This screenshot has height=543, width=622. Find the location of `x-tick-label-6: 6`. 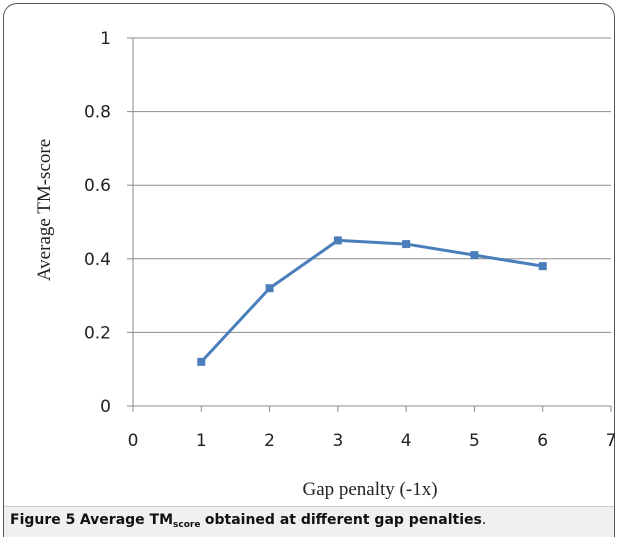

x-tick-label-6: 6 is located at coordinates (542, 441).